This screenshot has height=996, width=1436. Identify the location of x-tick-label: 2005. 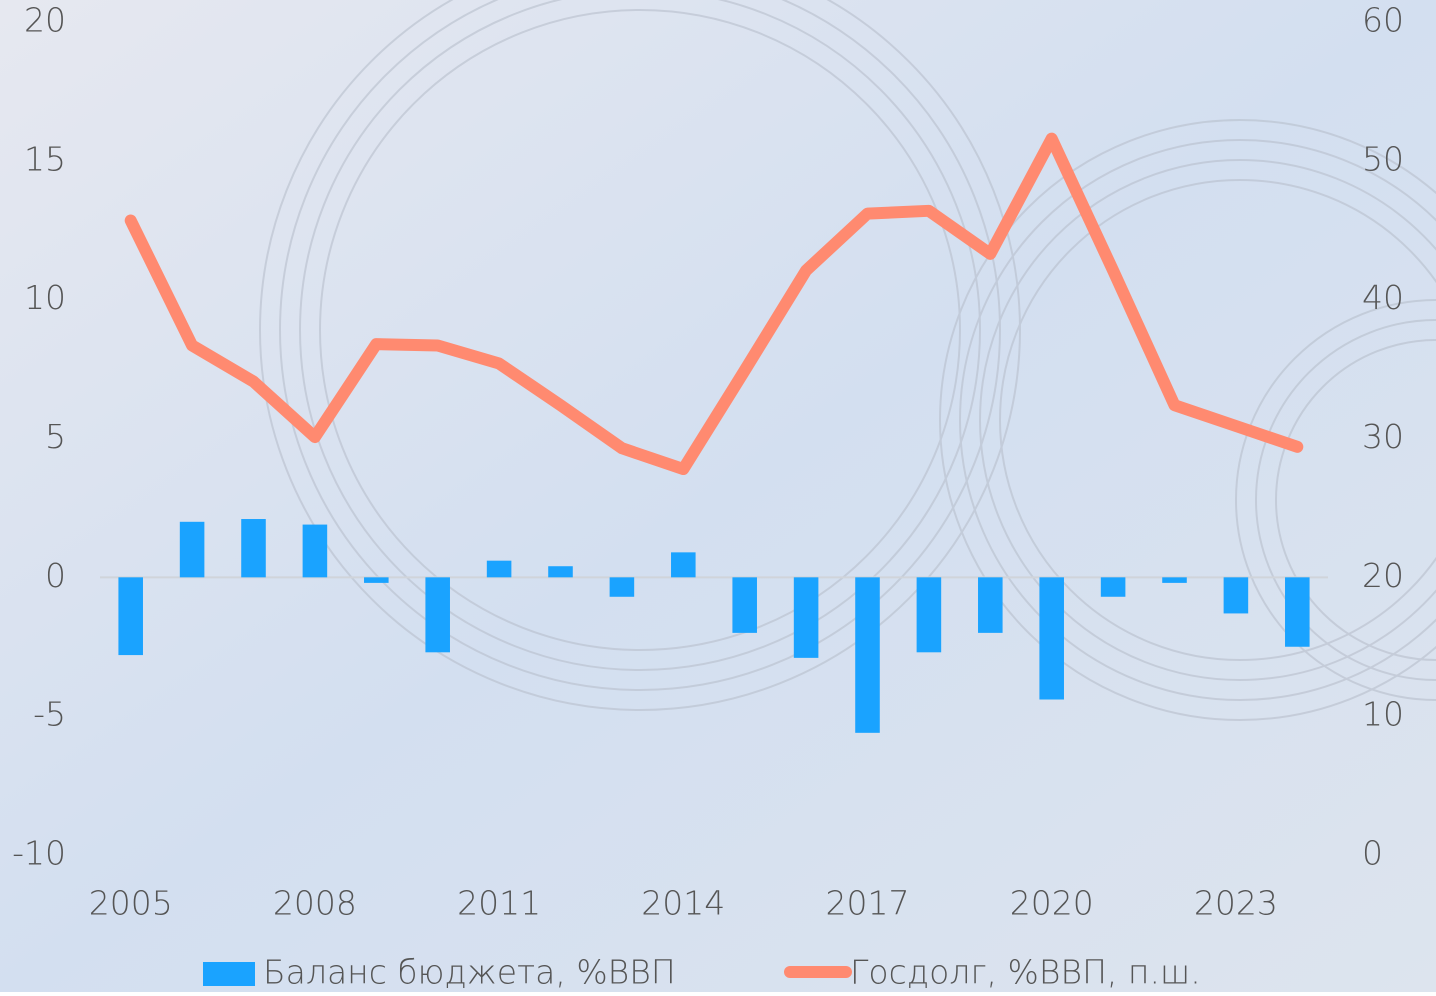
(131, 903).